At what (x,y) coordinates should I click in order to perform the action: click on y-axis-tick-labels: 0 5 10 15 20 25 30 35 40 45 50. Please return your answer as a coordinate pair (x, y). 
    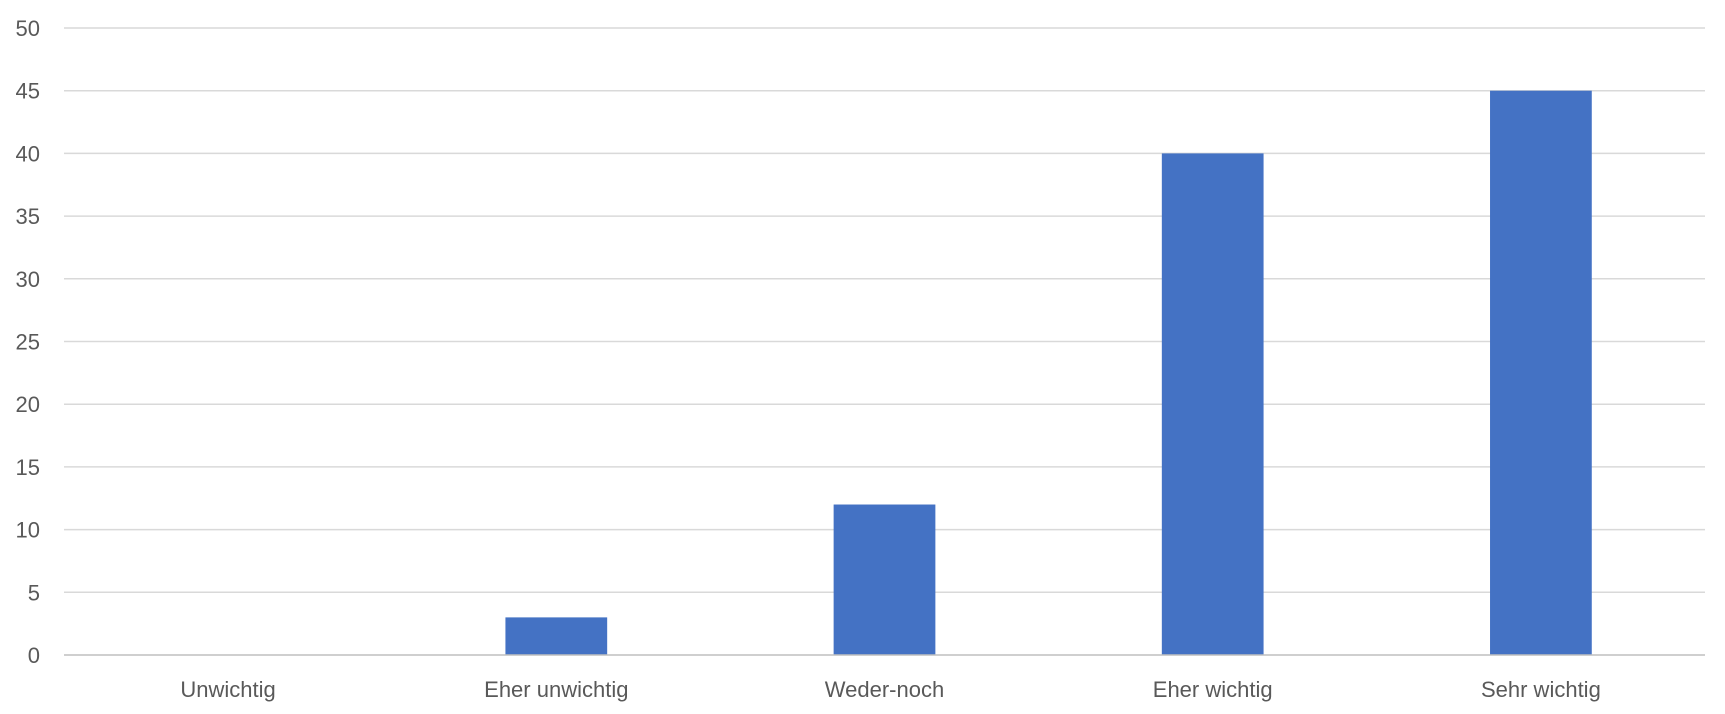
    Looking at the image, I should click on (28, 342).